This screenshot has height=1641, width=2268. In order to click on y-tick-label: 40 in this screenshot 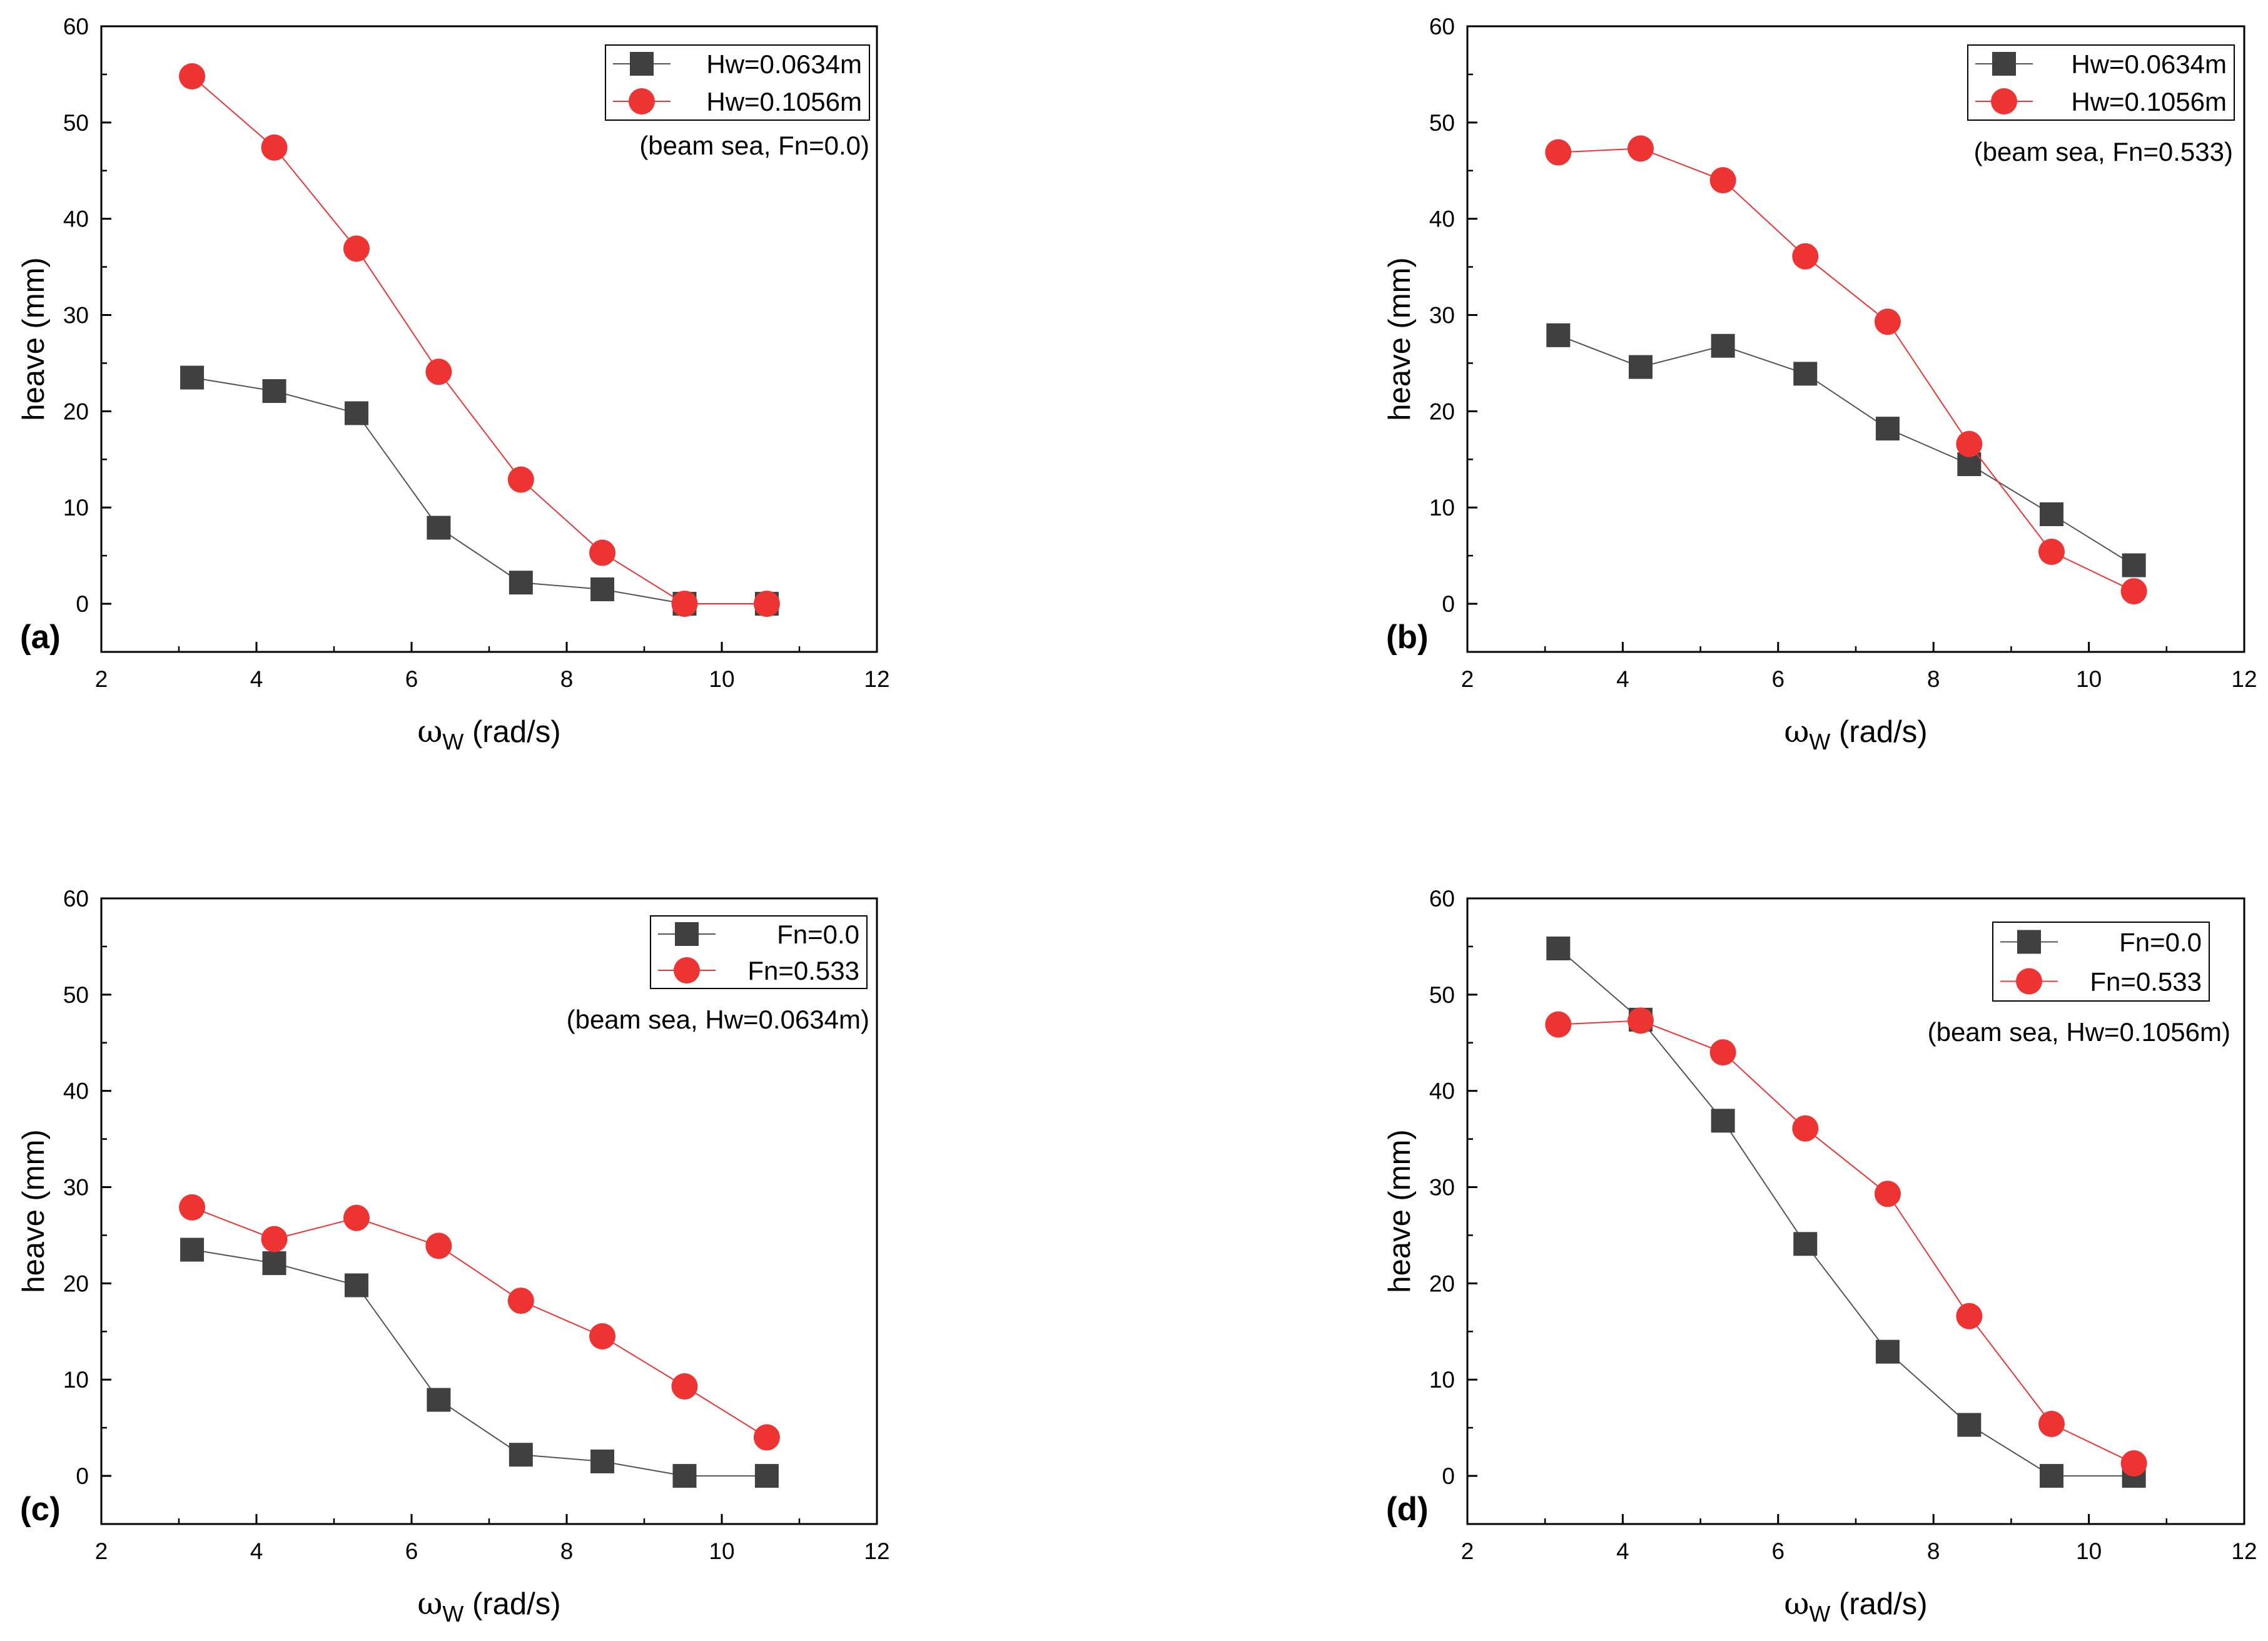, I will do `click(76, 219)`.